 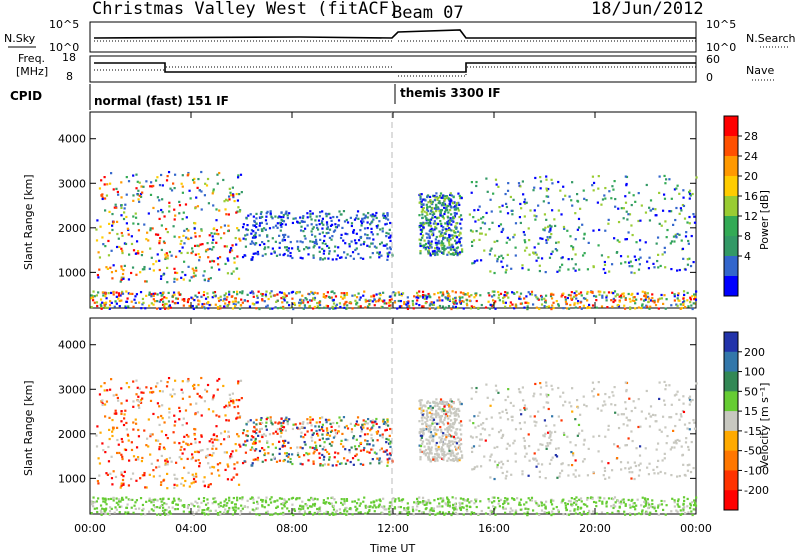 I want to click on cpid-mode-normal: normal (fast) 151 IF, so click(x=161, y=101).